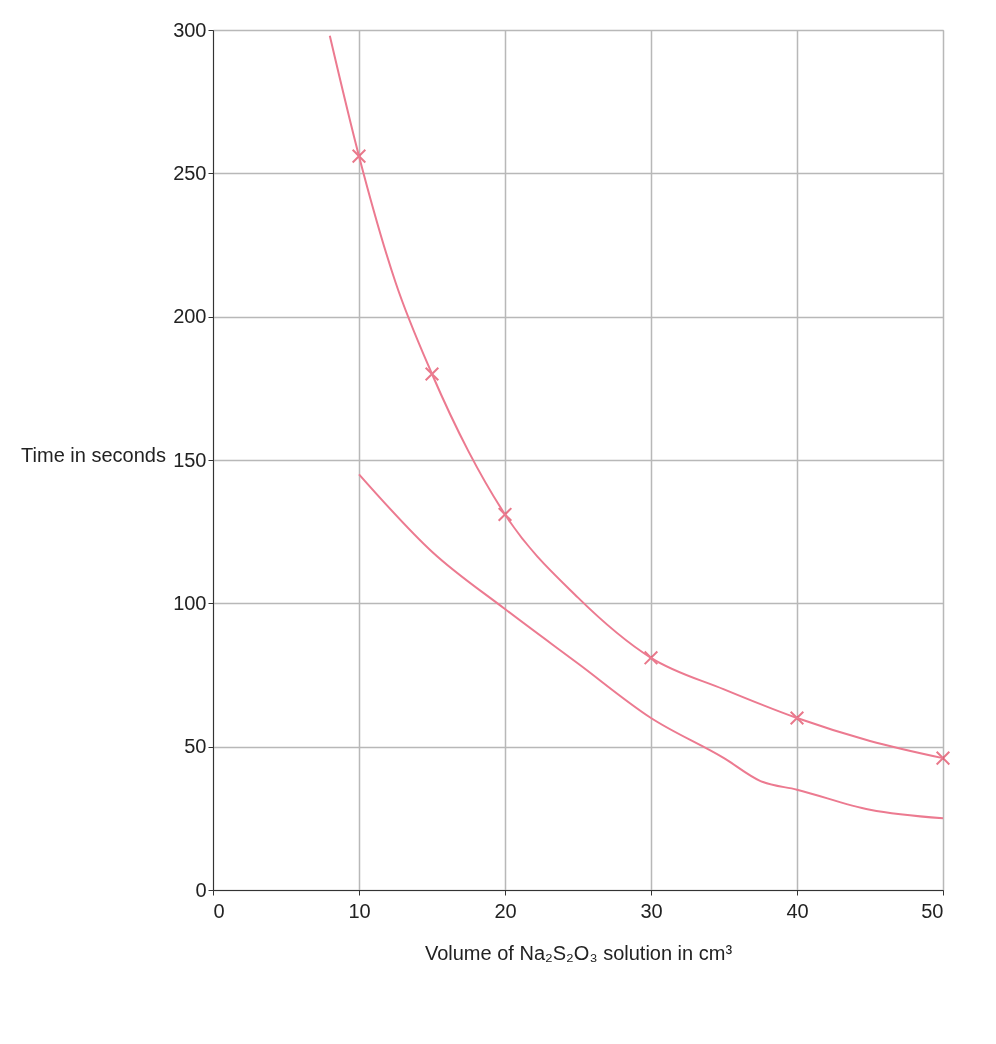 The image size is (996, 1044). Describe the element at coordinates (190, 316) in the screenshot. I see `y-tick-label: 200` at that location.